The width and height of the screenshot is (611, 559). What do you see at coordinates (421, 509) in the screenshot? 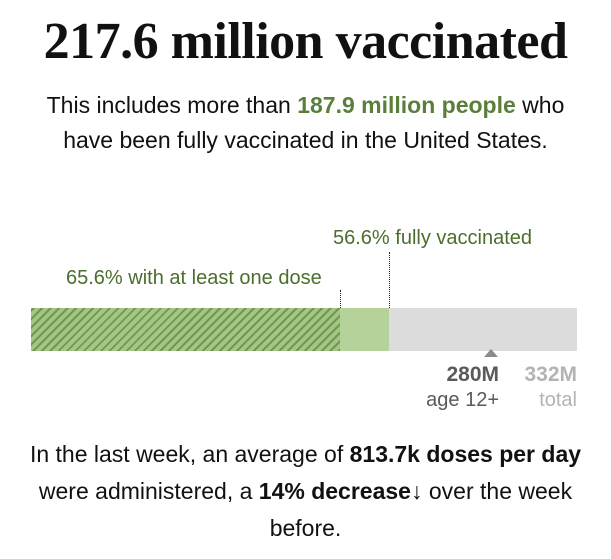
I see `summary-text-3: over the week before.` at bounding box center [421, 509].